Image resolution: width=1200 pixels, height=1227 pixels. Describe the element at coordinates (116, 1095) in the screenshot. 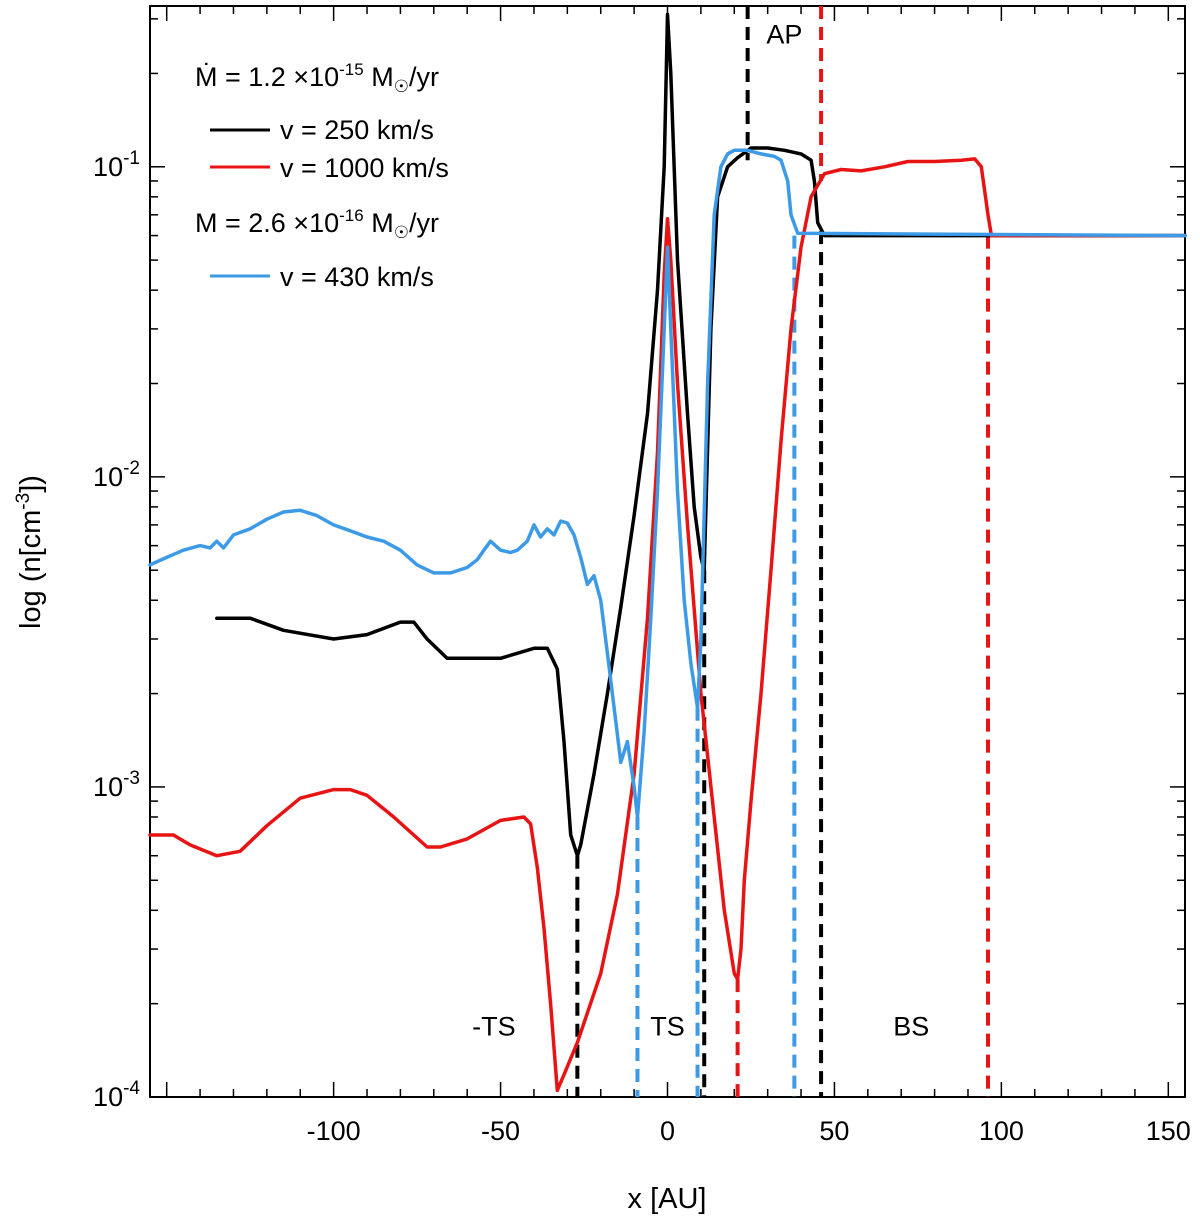

I see `y-tick-label: 10⁻⁴` at that location.